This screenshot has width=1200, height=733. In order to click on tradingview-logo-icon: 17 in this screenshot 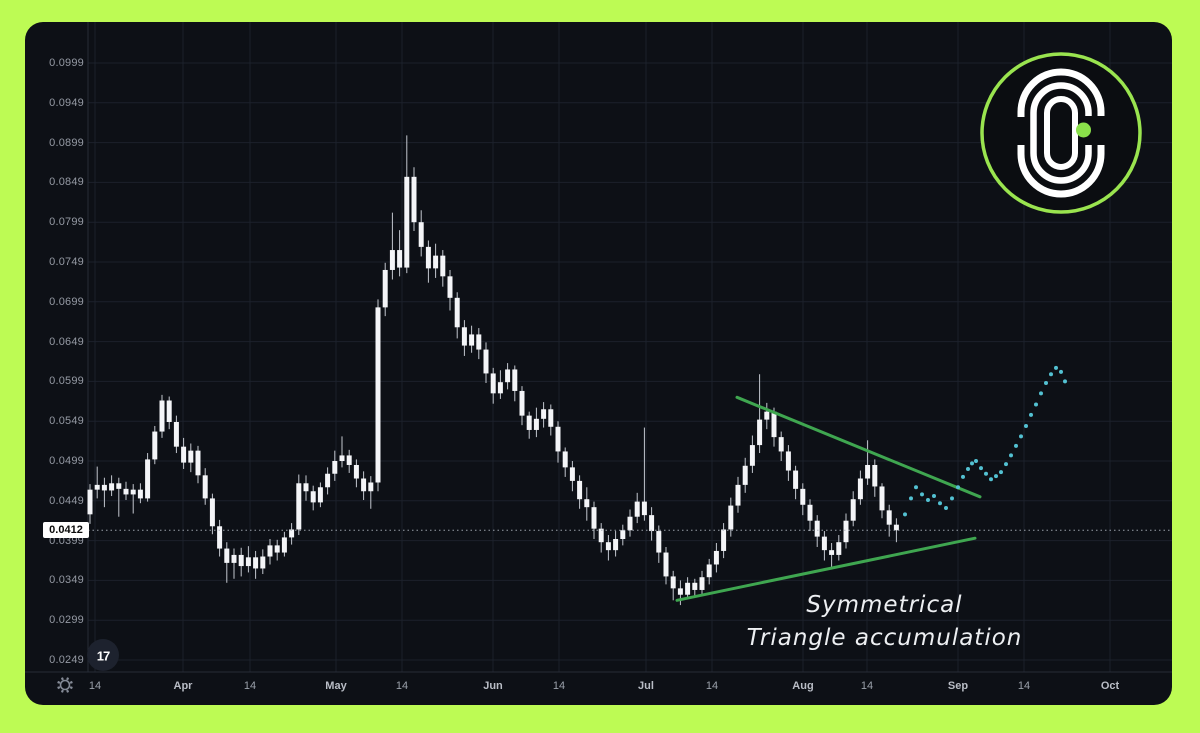, I will do `click(103, 655)`.